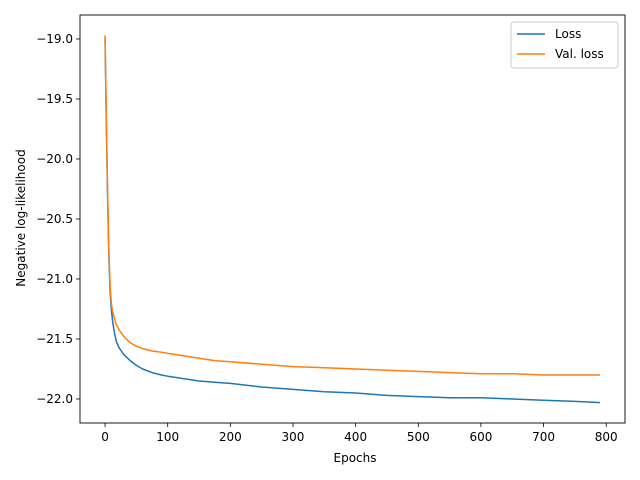 The height and width of the screenshot is (480, 640). Describe the element at coordinates (54, 279) in the screenshot. I see `y-tick-label: −21.0` at that location.